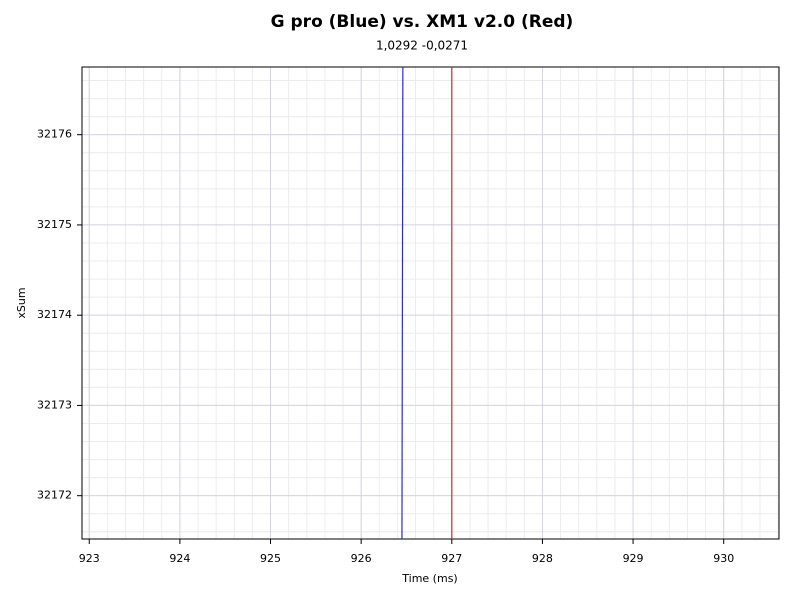 This screenshot has width=800, height=600. What do you see at coordinates (54, 314) in the screenshot?
I see `y-tick-label: 32174` at bounding box center [54, 314].